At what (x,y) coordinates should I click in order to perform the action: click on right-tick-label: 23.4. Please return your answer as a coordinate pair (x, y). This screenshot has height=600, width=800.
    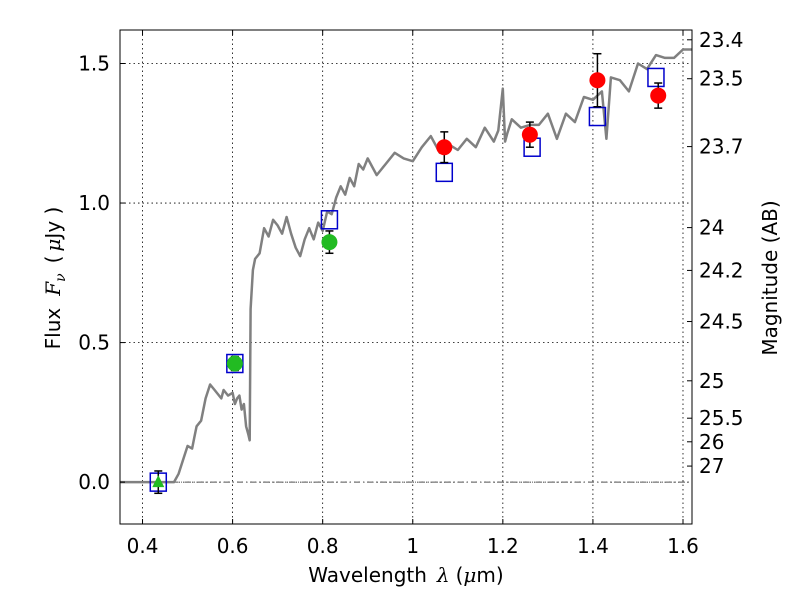
    Looking at the image, I should click on (721, 40).